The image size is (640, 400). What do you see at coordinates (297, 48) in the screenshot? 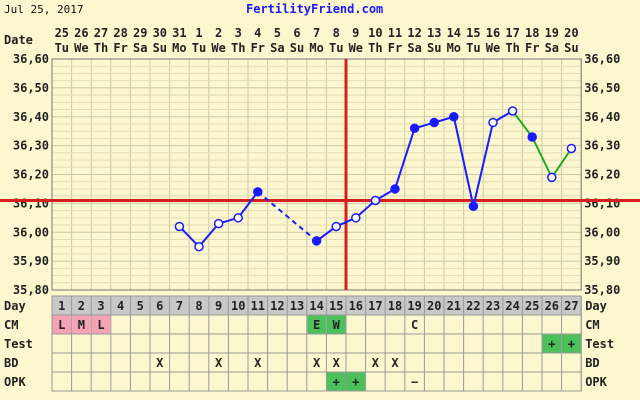
I see `weekday-label: Su` at bounding box center [297, 48].